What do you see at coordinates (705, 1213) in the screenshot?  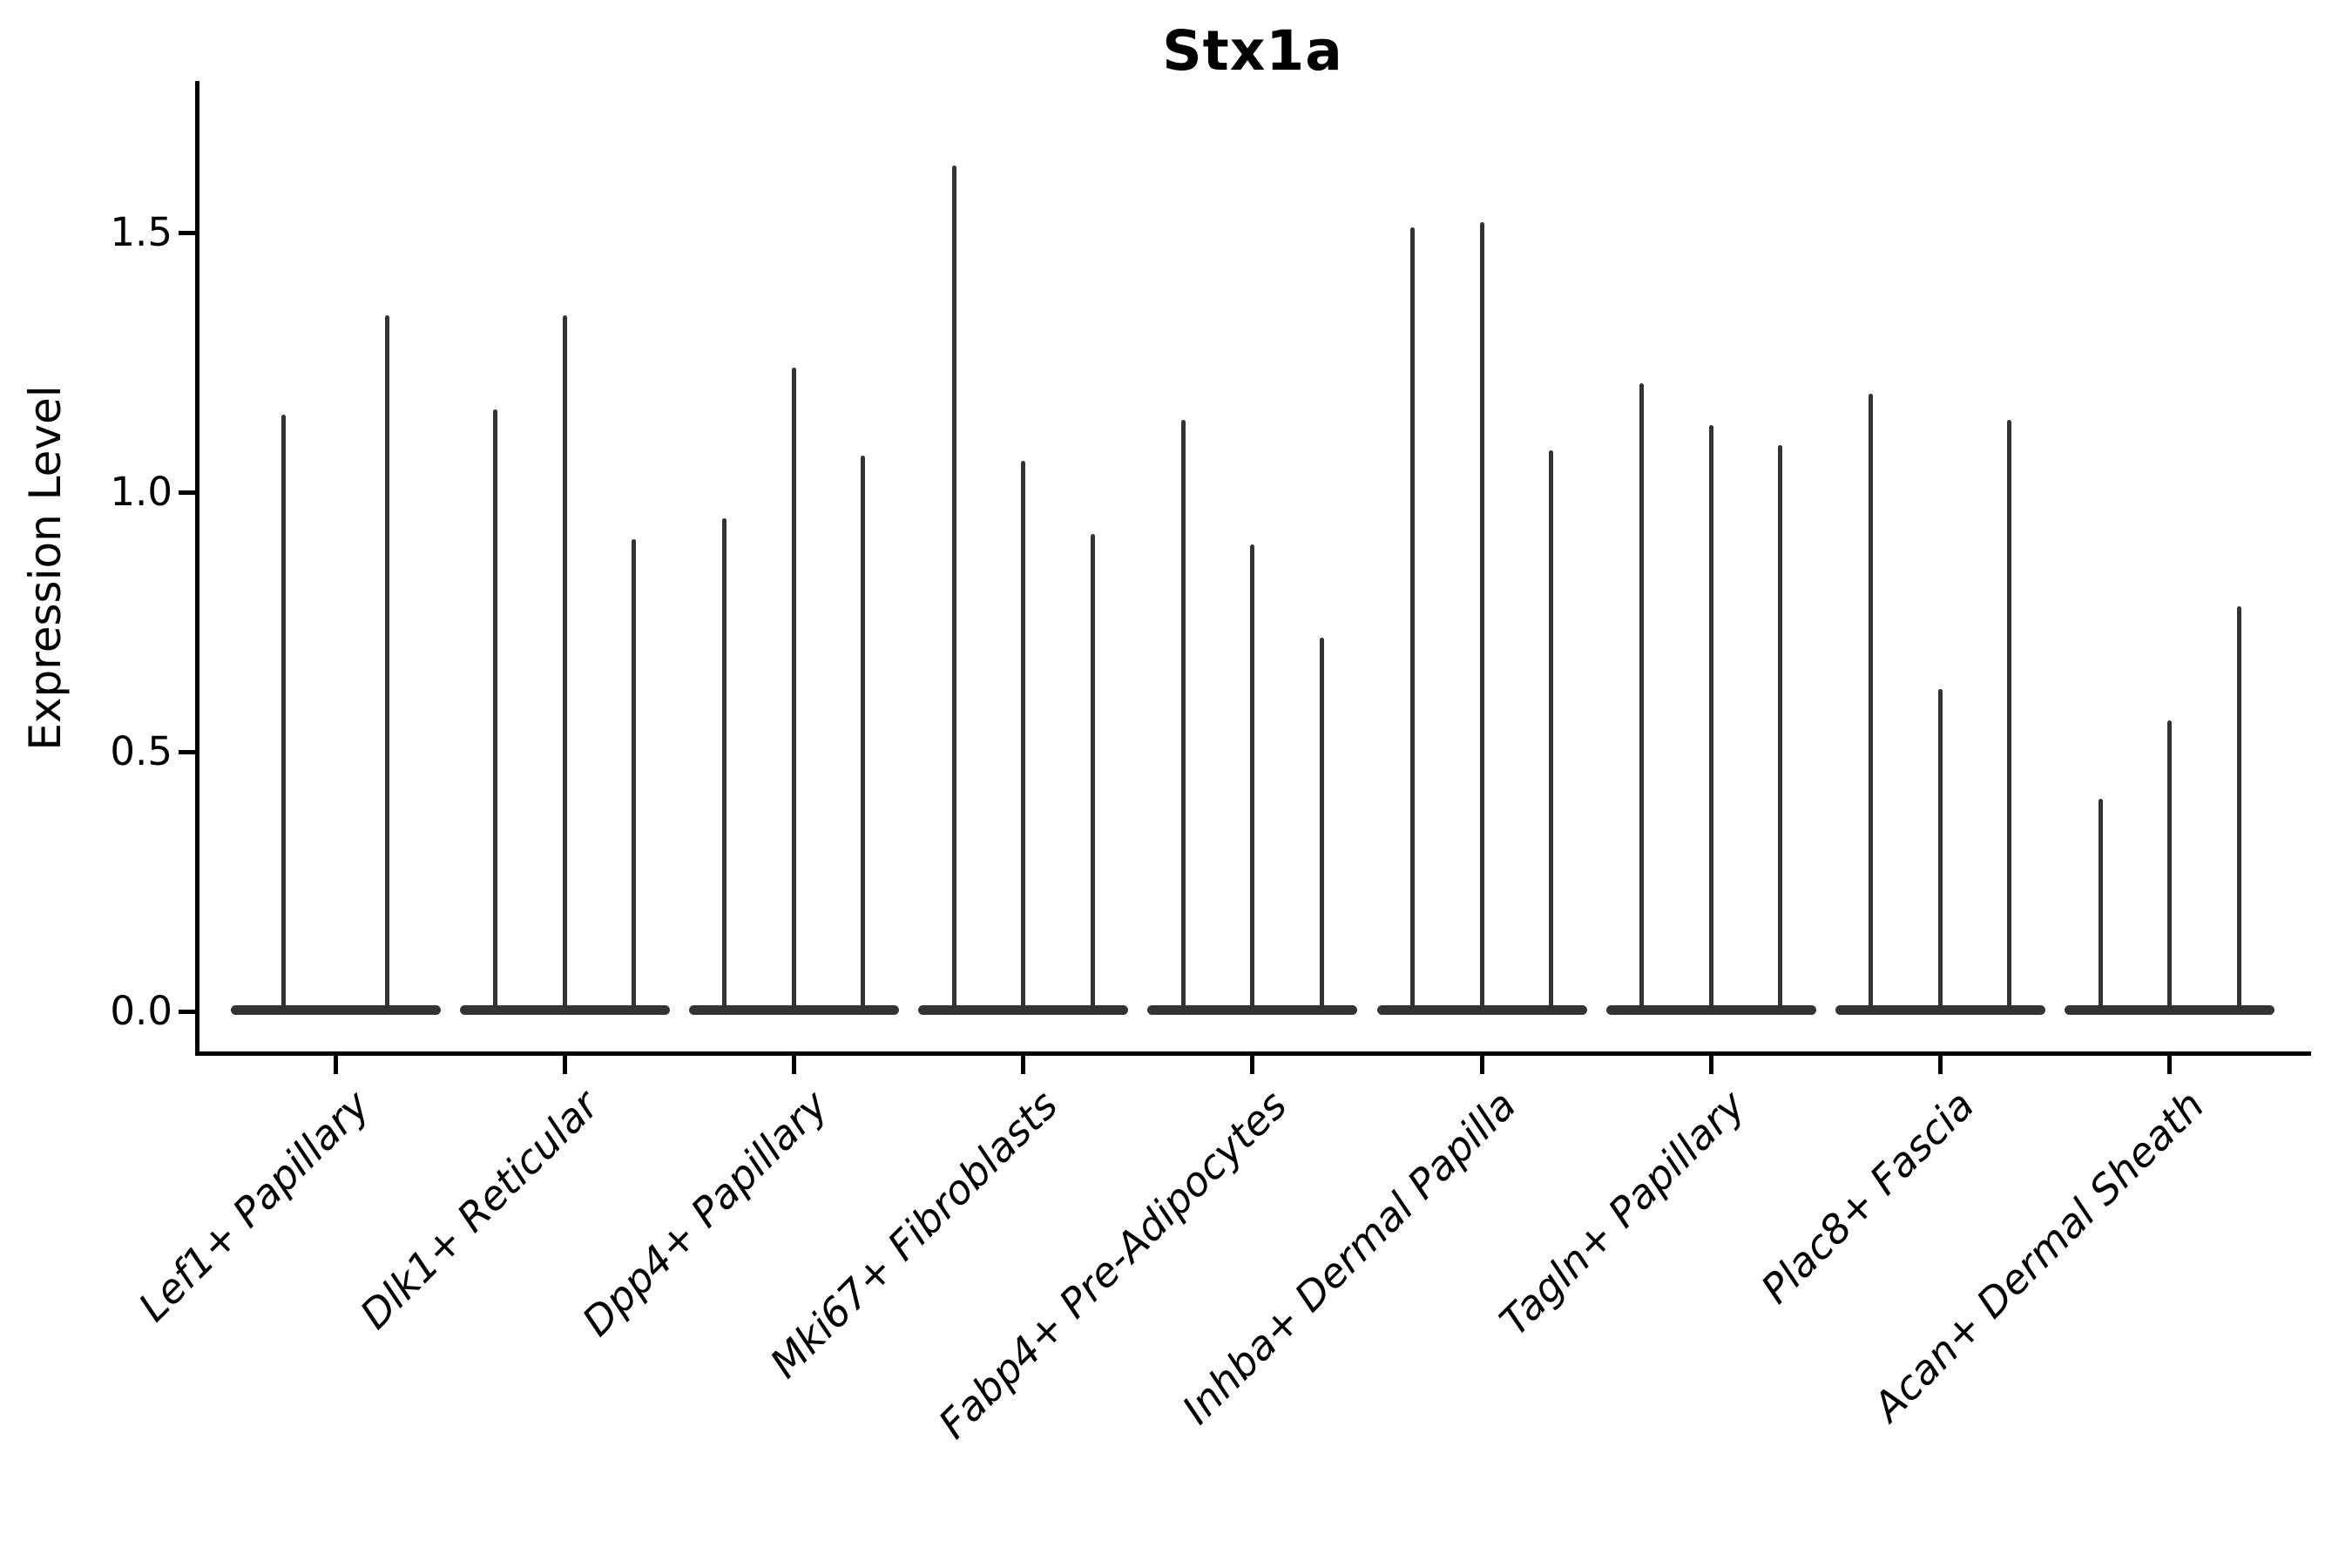 I see `x-tick-label: Dpp4+ Papillary` at bounding box center [705, 1213].